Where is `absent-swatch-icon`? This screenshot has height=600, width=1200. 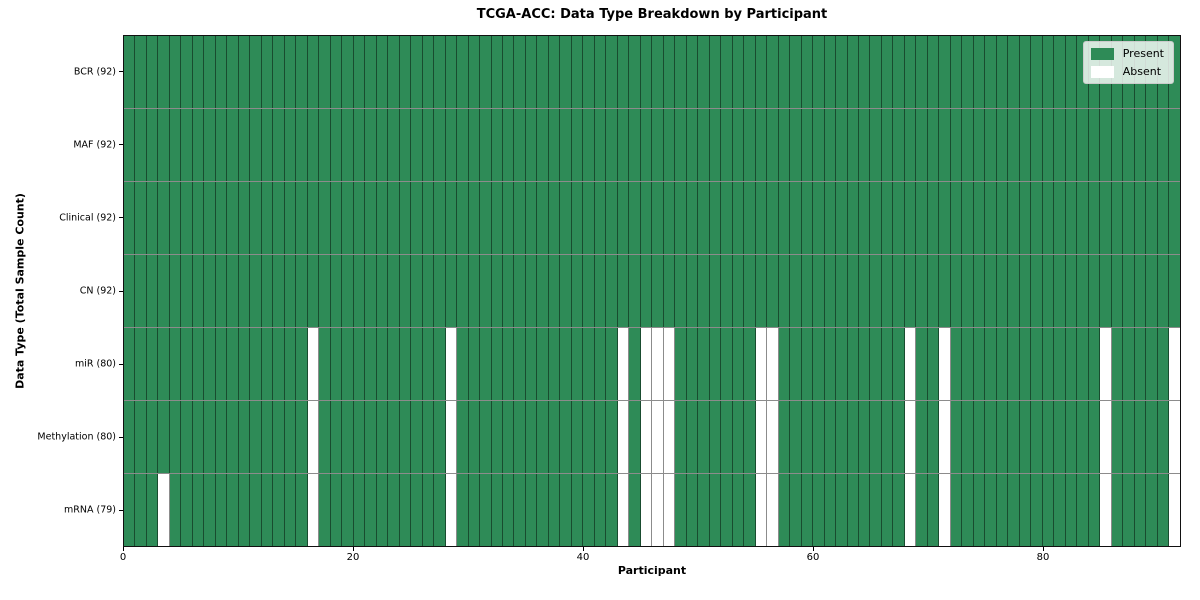 absent-swatch-icon is located at coordinates (1102, 71).